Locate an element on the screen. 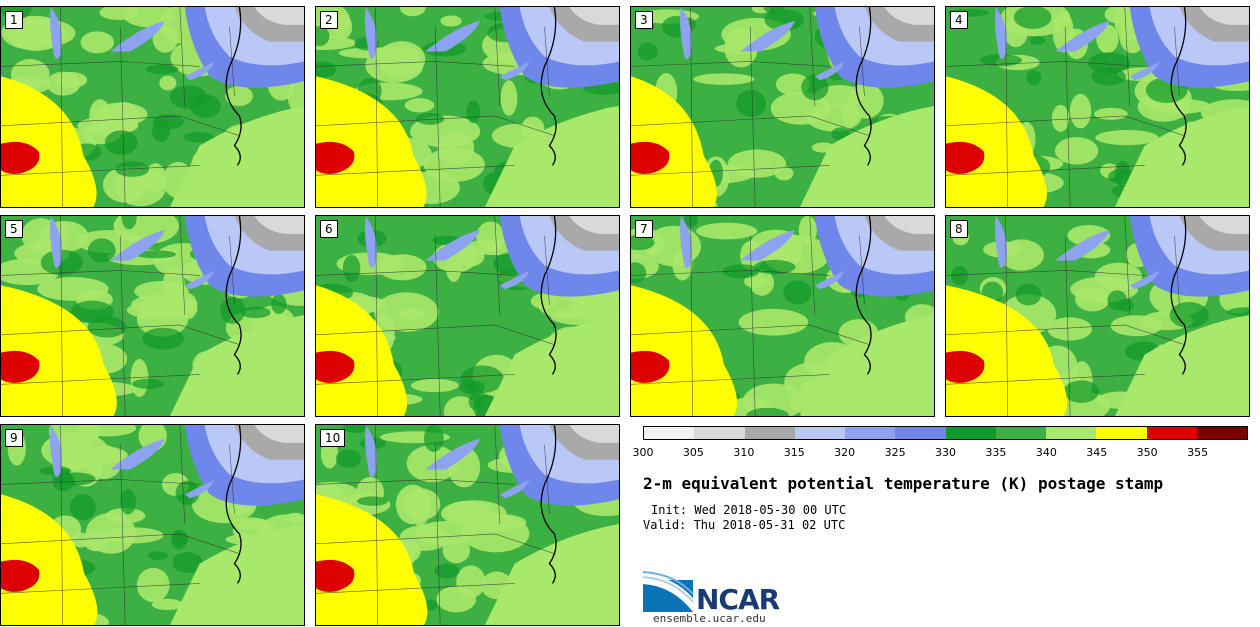 Image resolution: width=1260 pixels, height=627 pixels. colorbar-tick-label: 335 is located at coordinates (996, 452).